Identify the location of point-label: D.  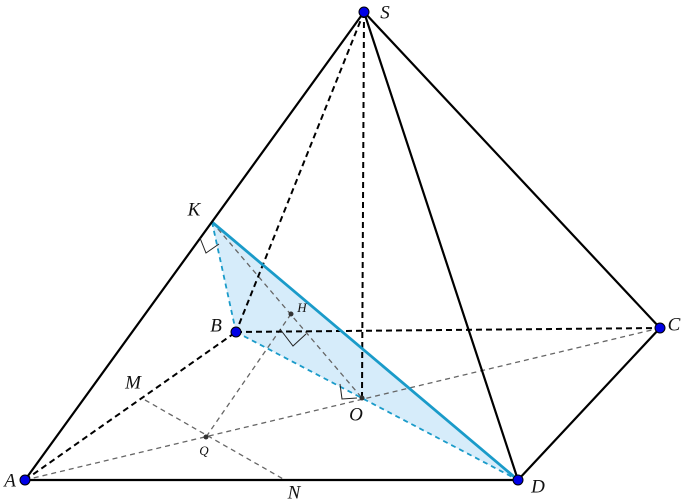
(537, 486).